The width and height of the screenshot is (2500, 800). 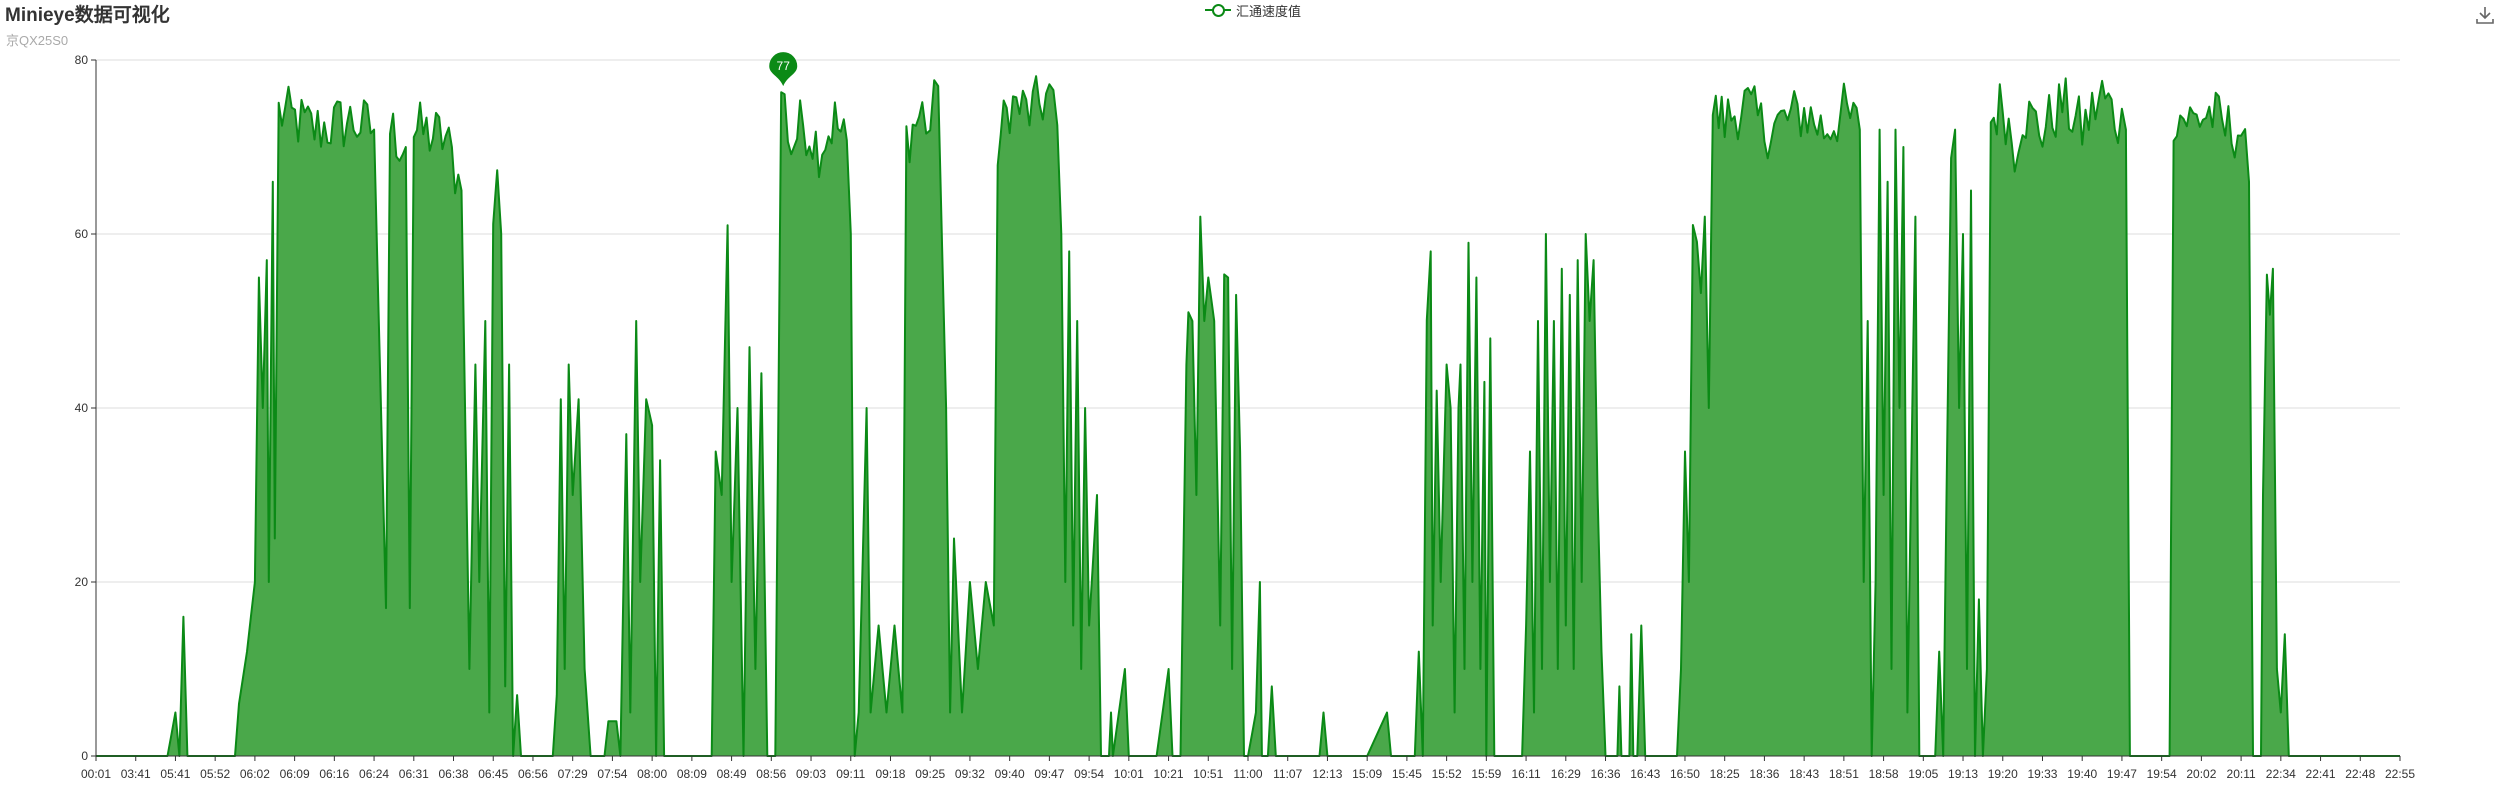 I want to click on x-tick-label: 18:43, so click(x=1804, y=774).